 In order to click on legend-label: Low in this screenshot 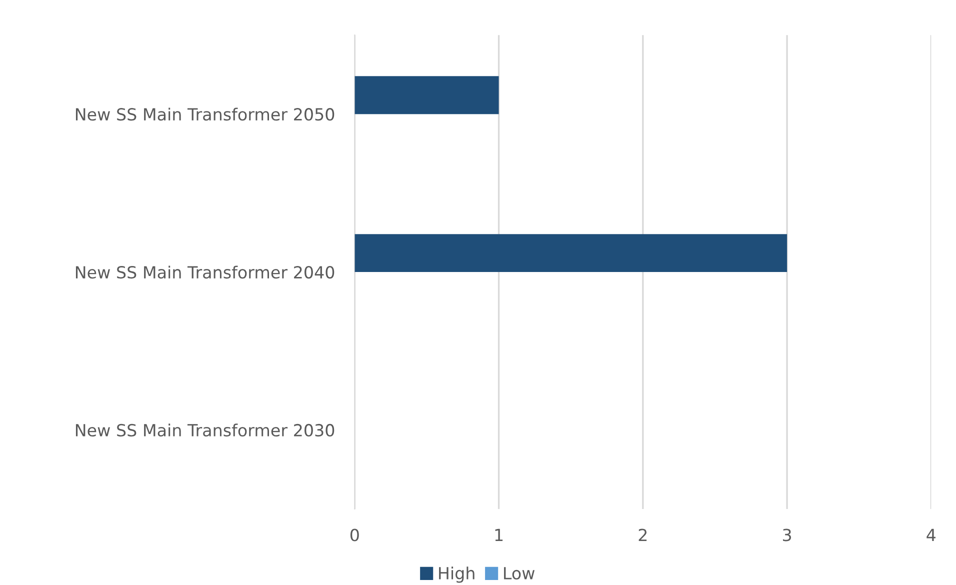, I will do `click(519, 573)`.